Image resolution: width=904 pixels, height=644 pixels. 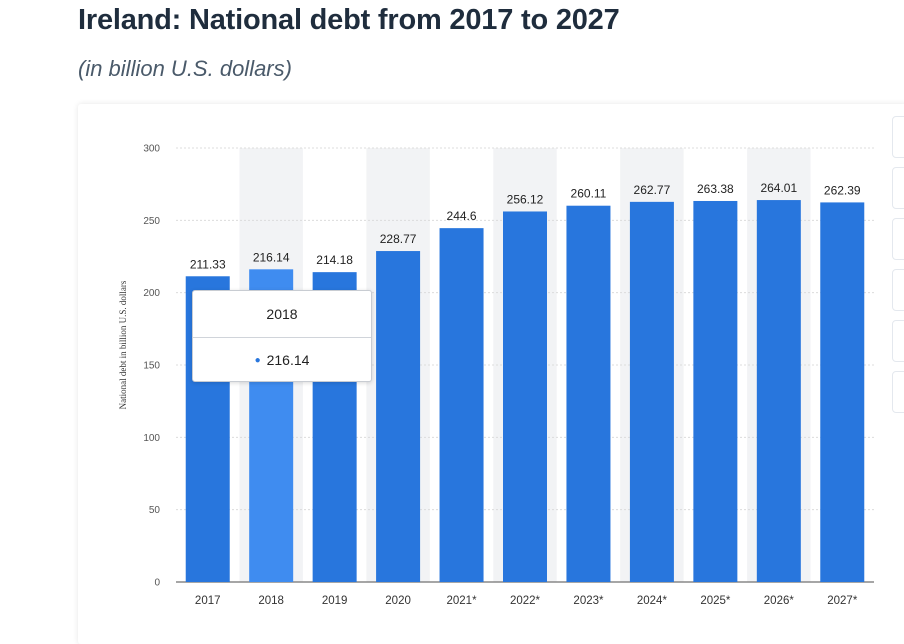 I want to click on x-category-label: 2018, so click(x=271, y=601).